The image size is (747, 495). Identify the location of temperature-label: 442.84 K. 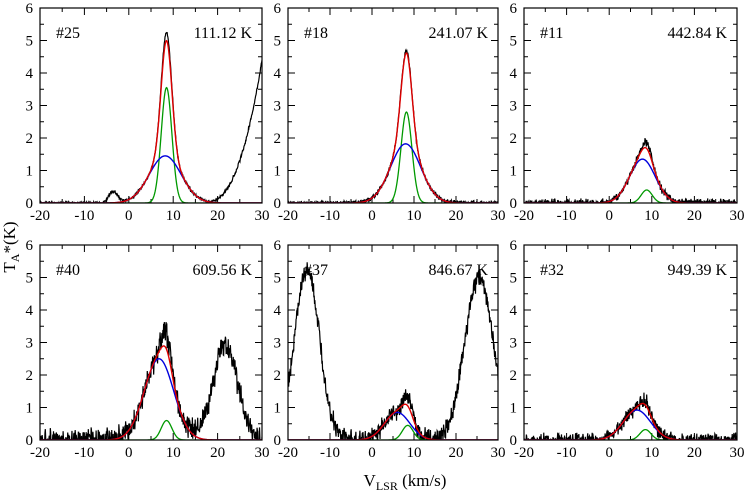
(697, 33).